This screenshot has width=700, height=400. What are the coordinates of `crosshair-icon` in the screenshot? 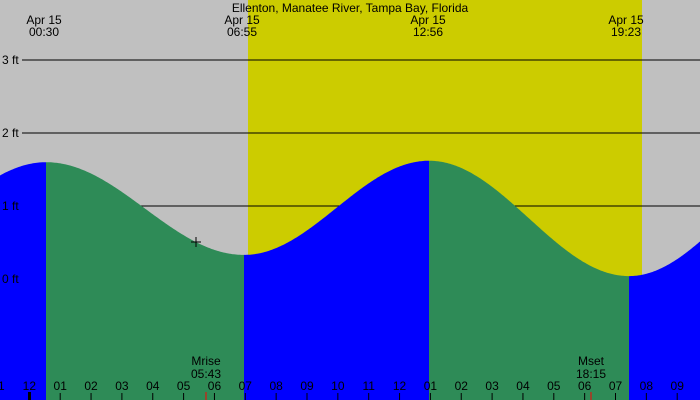 It's located at (196, 242).